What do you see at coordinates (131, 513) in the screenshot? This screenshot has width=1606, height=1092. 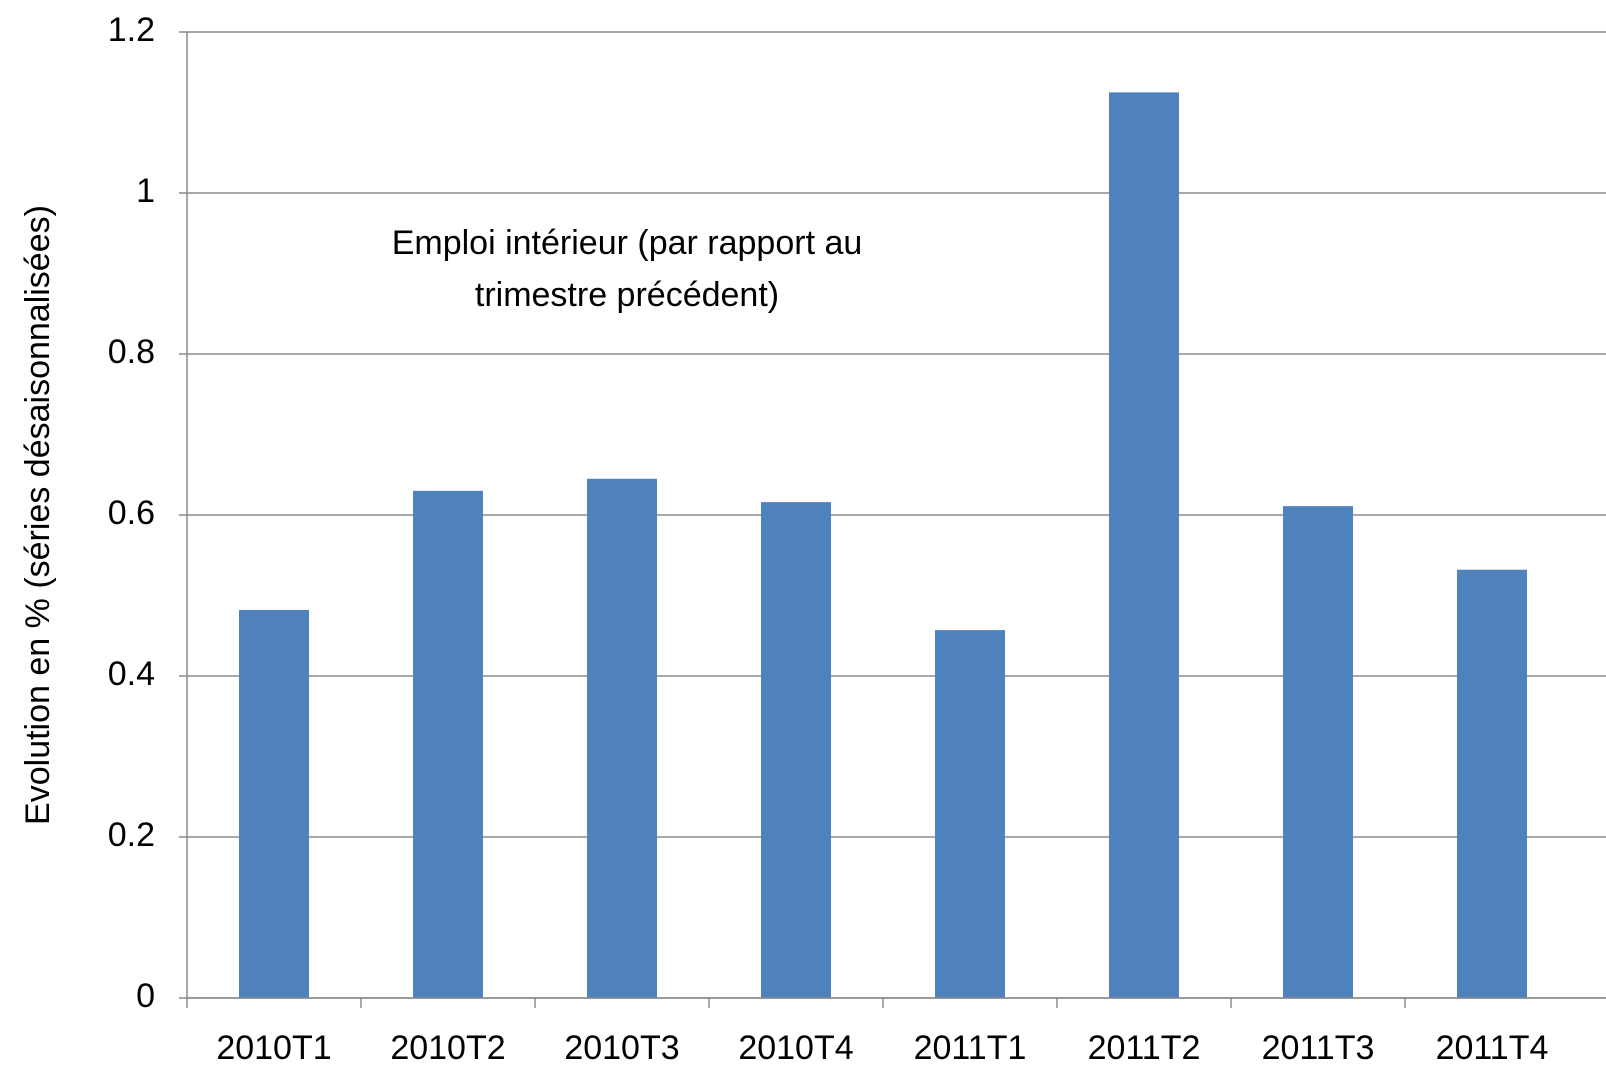 I see `y-tick-label: 0.6` at bounding box center [131, 513].